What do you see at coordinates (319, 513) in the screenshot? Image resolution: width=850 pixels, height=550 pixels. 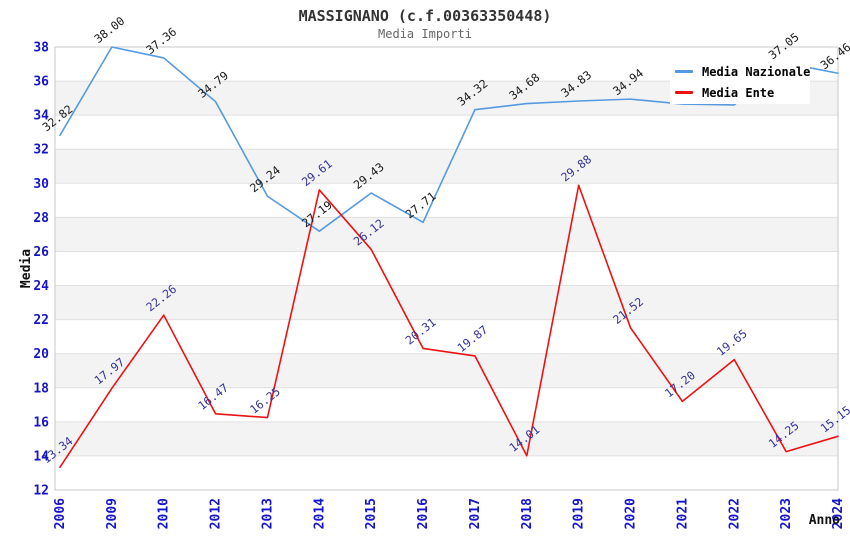 I see `x-tick-label: 2014` at bounding box center [319, 513].